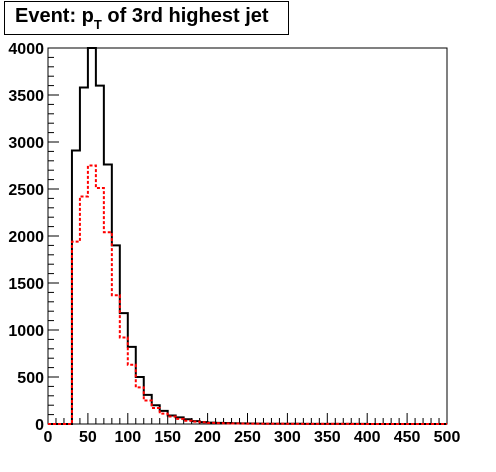  Describe the element at coordinates (54, 16) in the screenshot. I see `chart-title-main: Event: p` at that location.